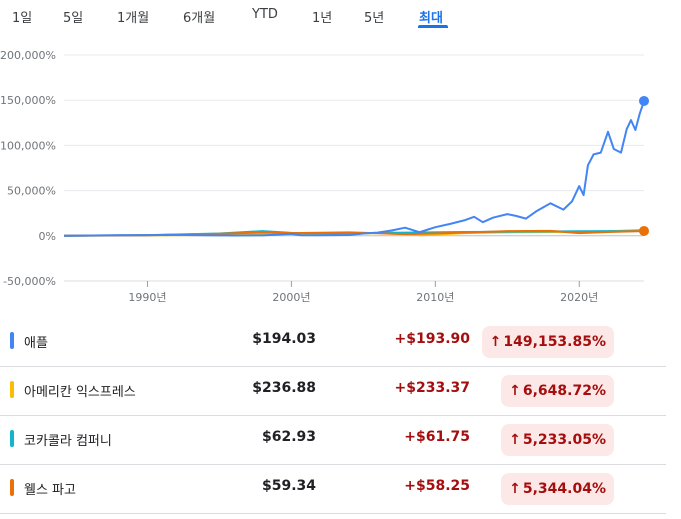 The width and height of the screenshot is (681, 519). What do you see at coordinates (333, 342) in the screenshot?
I see `legend-row-apple: 애플 $194.03 +$193.90 ↑ 149,153.85%` at bounding box center [333, 342].